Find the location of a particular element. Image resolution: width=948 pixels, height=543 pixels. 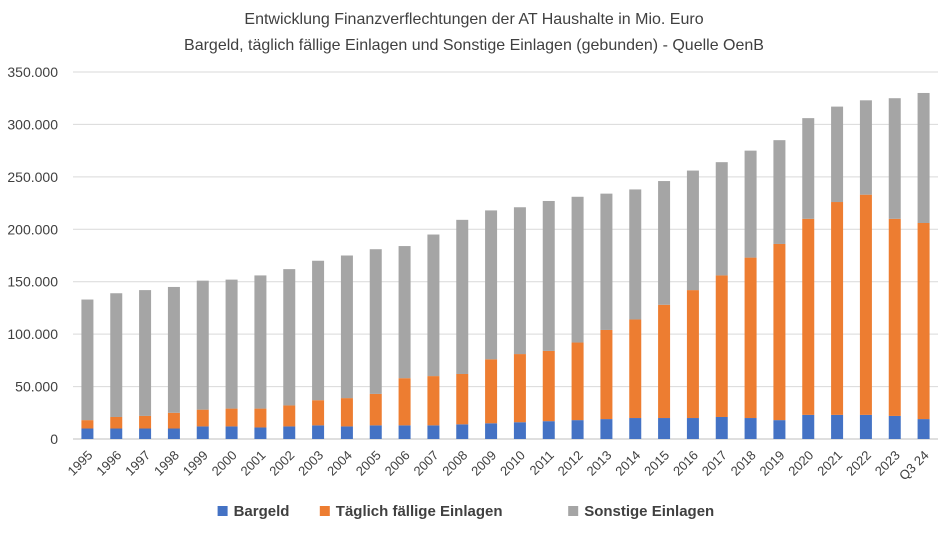

x-tick-label: 2009 is located at coordinates (483, 463).